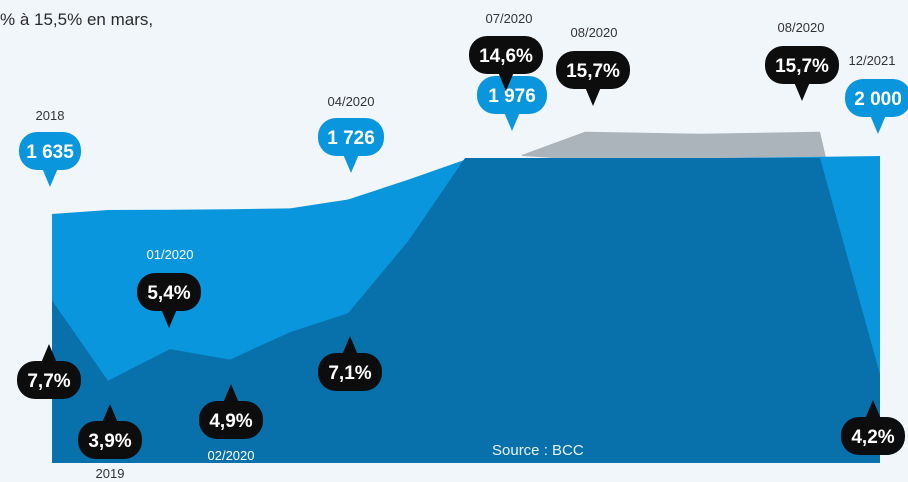 This screenshot has height=482, width=908. I want to click on rate-bubble-0-label: 7,7%, so click(48, 381).